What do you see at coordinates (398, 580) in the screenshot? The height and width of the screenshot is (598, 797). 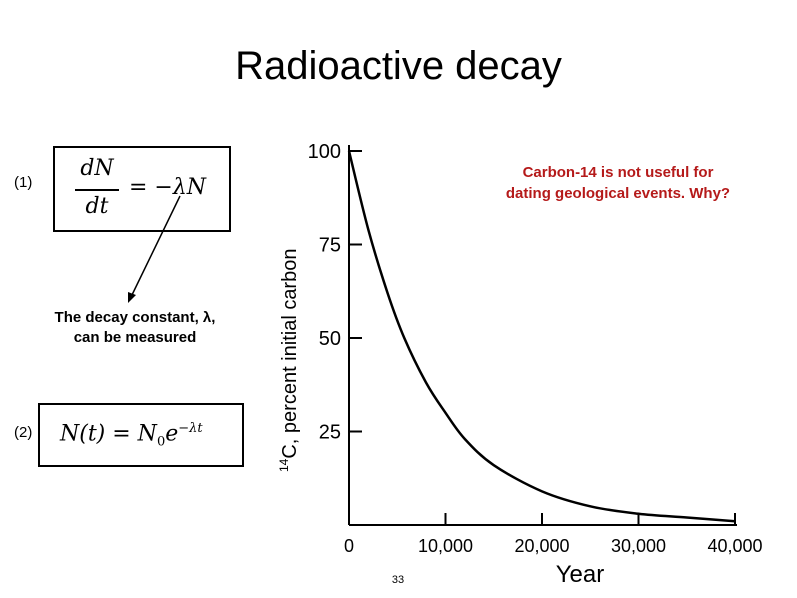 I see `slide-number: 33` at bounding box center [398, 580].